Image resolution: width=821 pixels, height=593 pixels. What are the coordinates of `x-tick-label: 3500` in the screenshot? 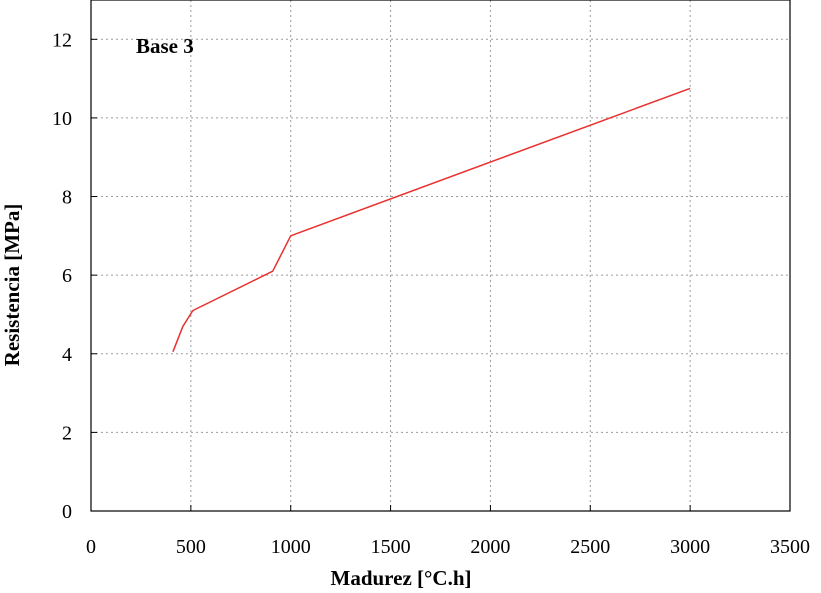 It's located at (790, 547).